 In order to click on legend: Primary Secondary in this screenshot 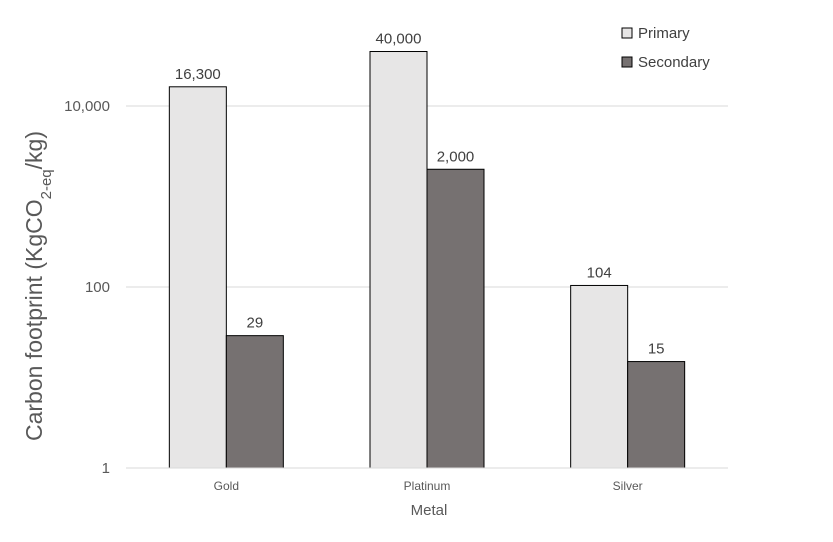, I will do `click(665, 48)`.